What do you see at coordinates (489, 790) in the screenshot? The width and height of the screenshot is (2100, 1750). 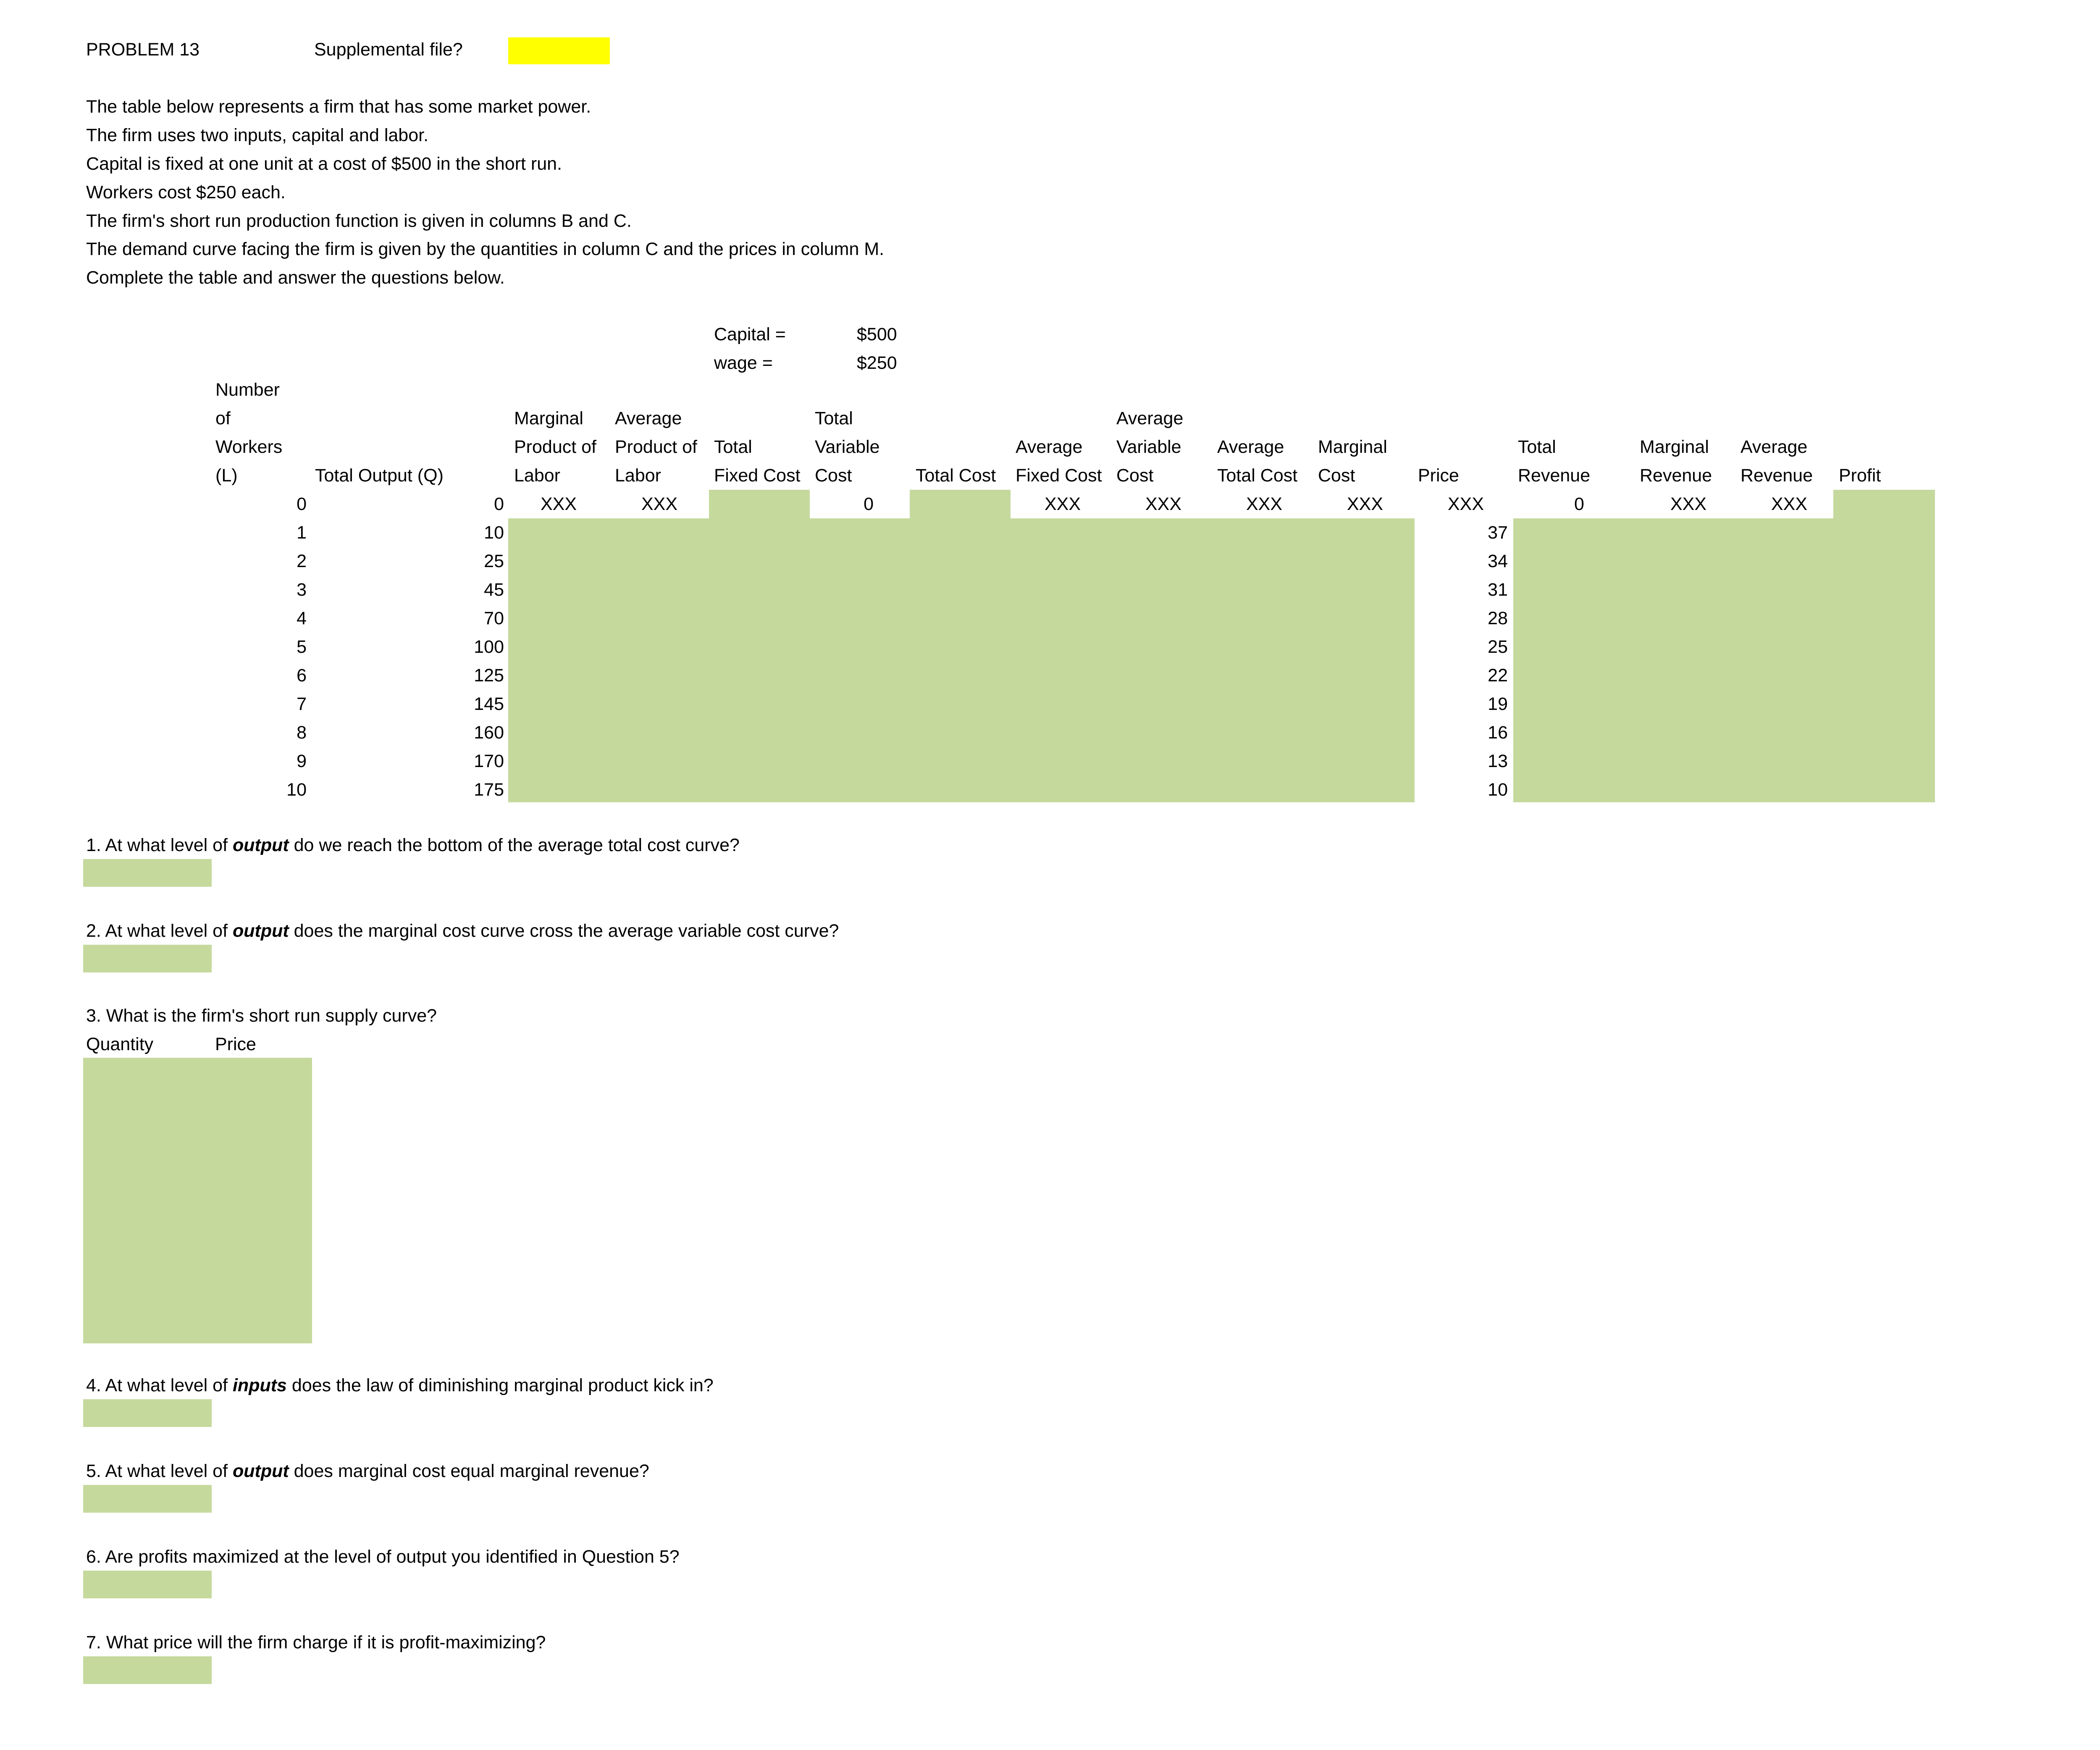 I see `cell-output: 175` at bounding box center [489, 790].